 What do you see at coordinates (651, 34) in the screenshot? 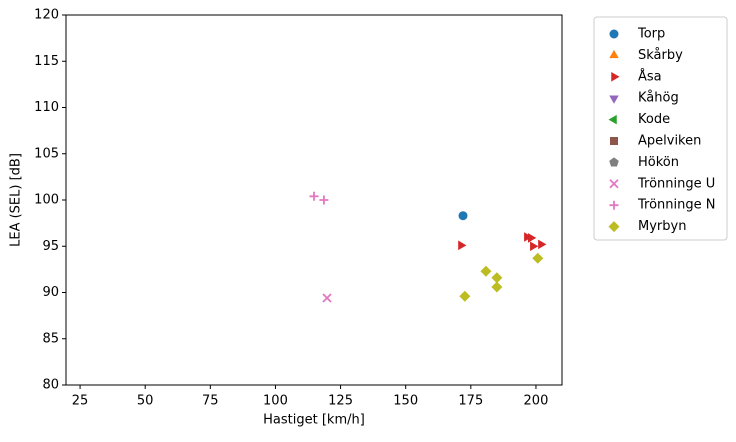
I see `legend-label: Torp` at bounding box center [651, 34].